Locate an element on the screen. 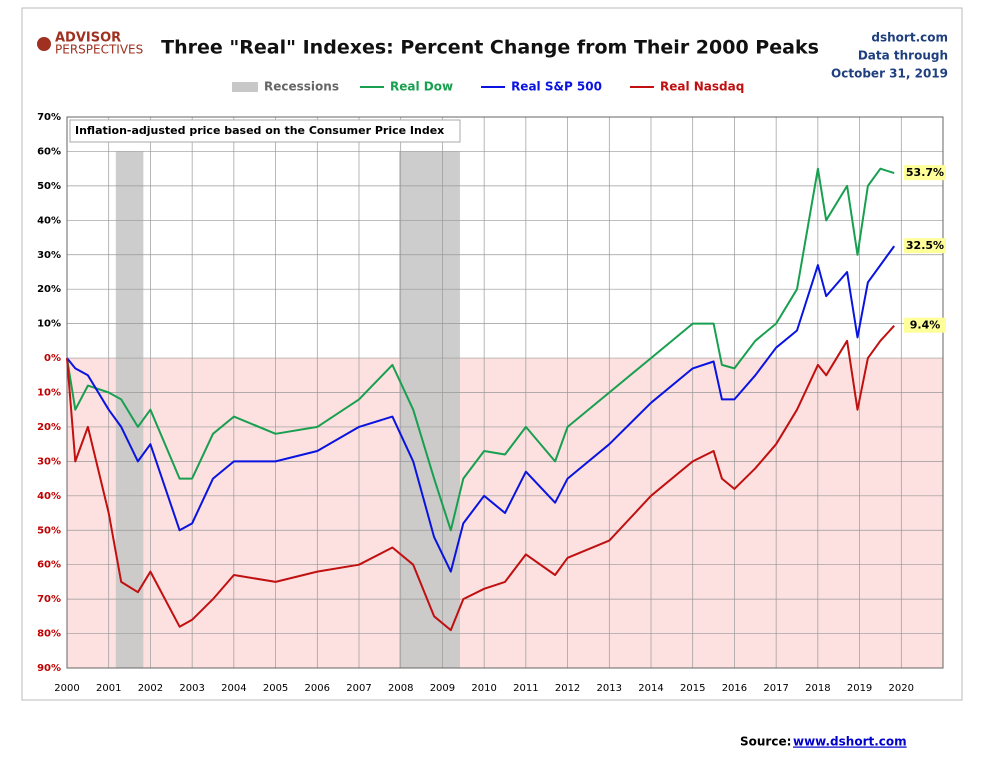  logo: ADVISOR is located at coordinates (88, 38).